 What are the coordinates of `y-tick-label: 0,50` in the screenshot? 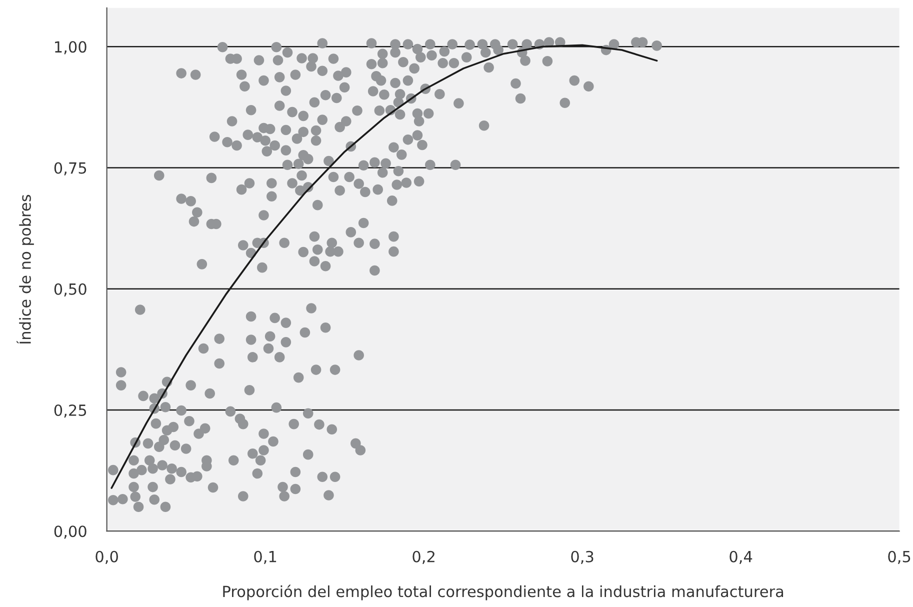 It's located at (70, 289).